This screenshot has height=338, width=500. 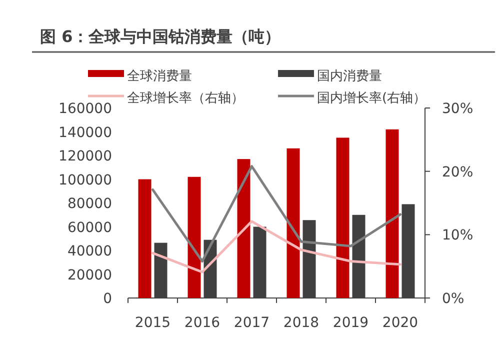 What do you see at coordinates (400, 323) in the screenshot?
I see `x-tick-label: 2020` at bounding box center [400, 323].